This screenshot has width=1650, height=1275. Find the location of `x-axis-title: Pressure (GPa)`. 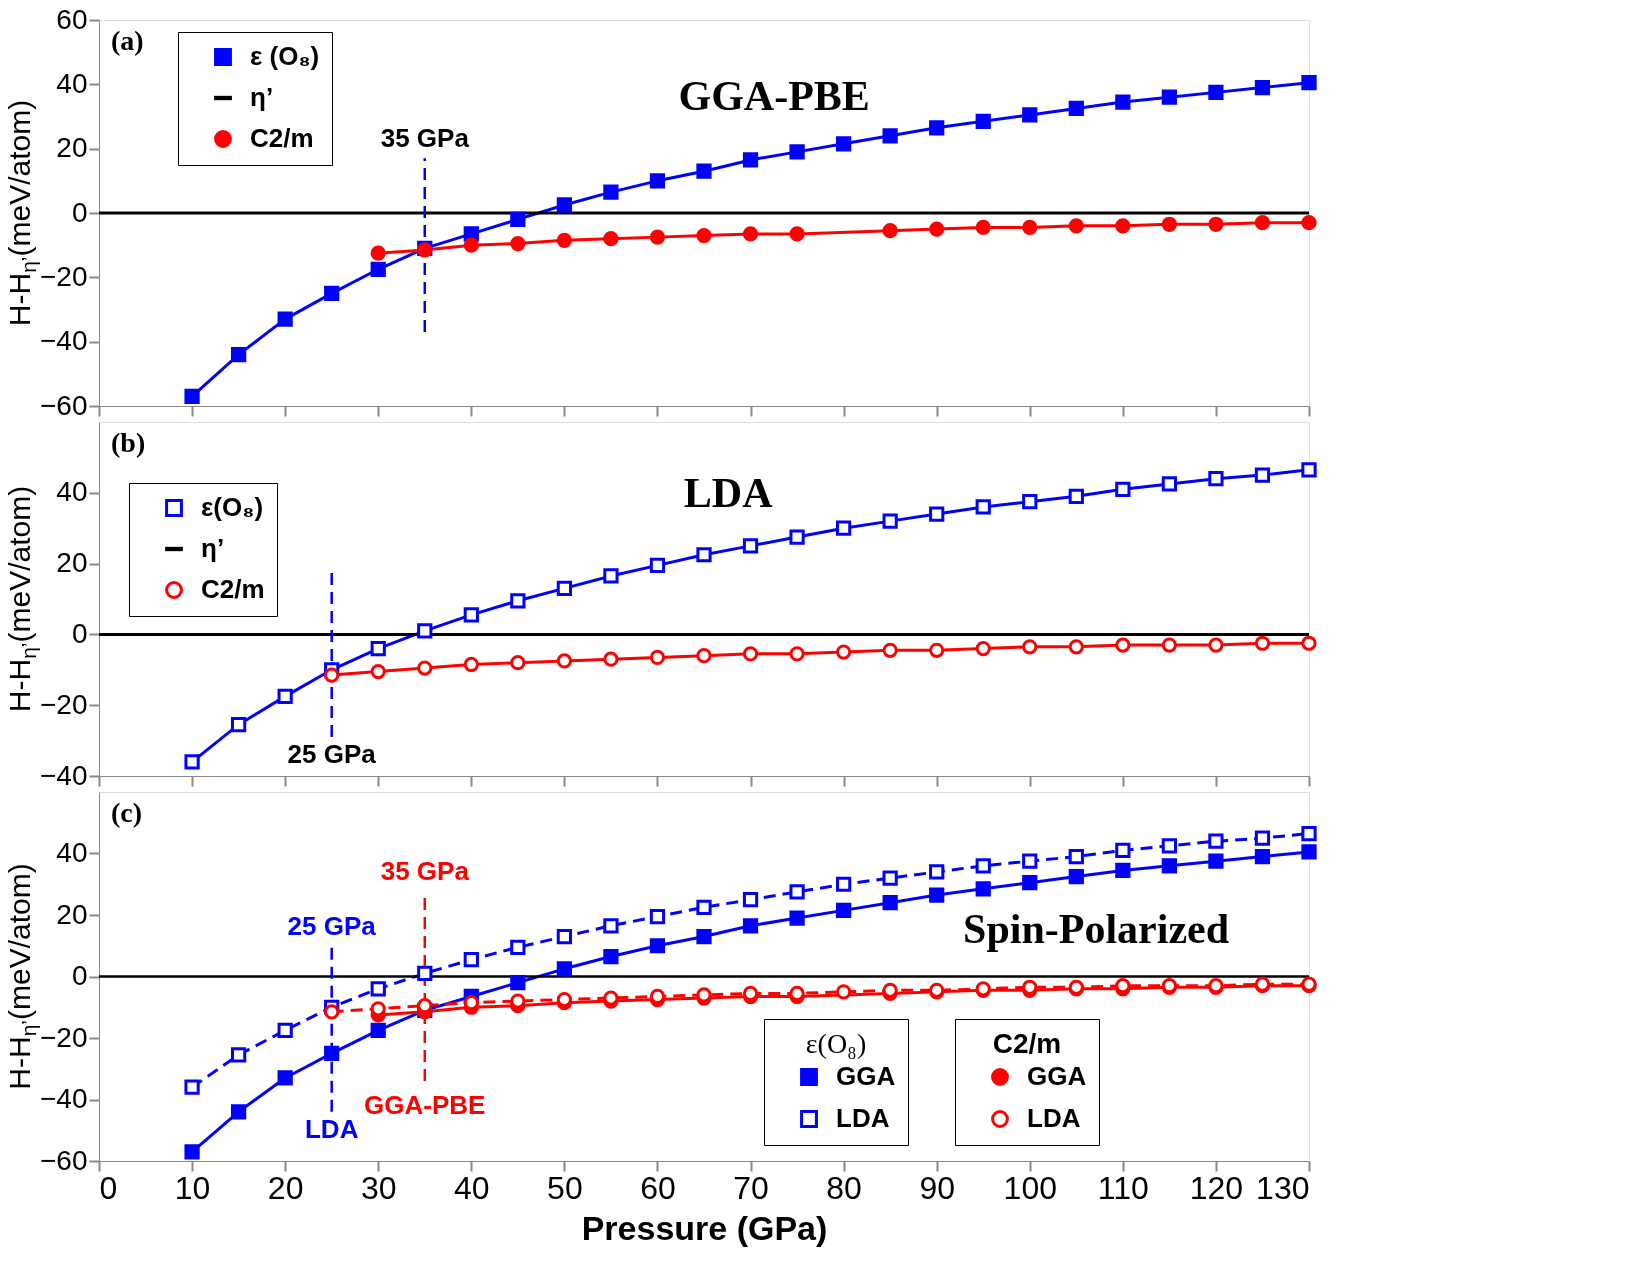

x-axis-title: Pressure (GPa) is located at coordinates (704, 1227).